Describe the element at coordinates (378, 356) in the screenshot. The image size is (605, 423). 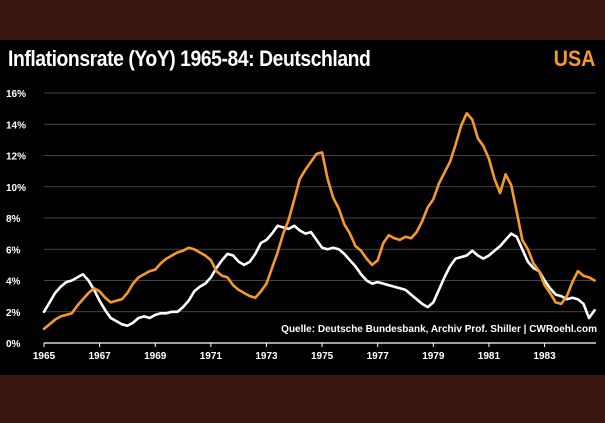
I see `x-tick-label: 1977` at that location.